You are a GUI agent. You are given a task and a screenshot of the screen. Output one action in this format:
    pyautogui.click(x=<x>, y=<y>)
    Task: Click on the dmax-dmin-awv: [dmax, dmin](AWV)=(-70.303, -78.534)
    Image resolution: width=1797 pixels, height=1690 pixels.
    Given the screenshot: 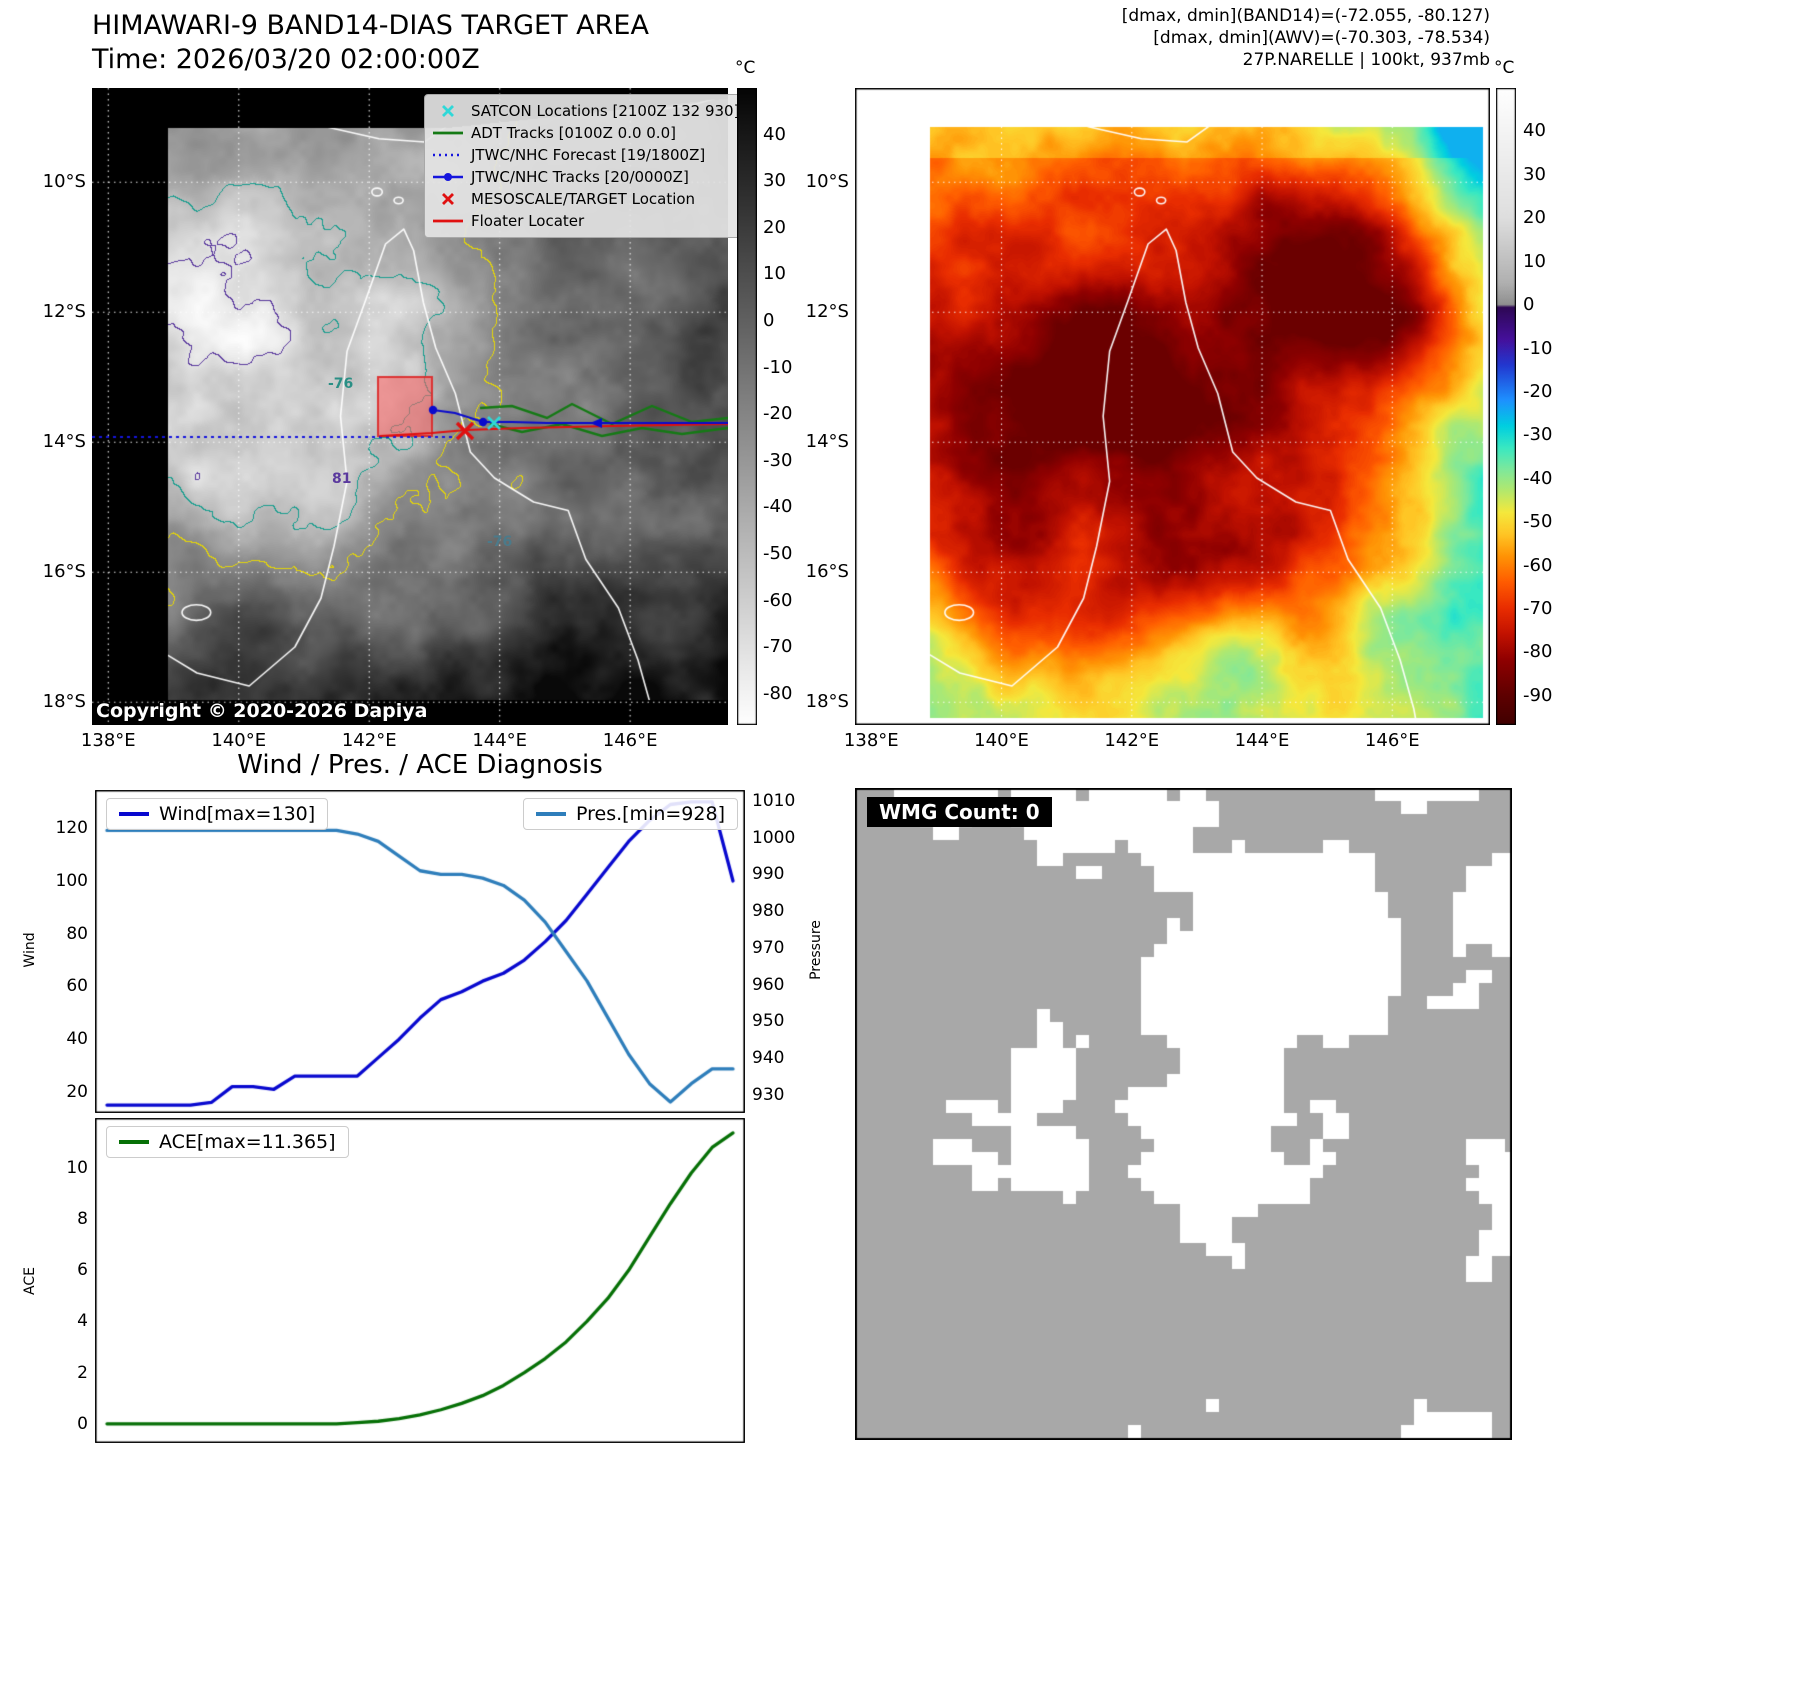 What is the action you would take?
    pyautogui.click(x=1321, y=38)
    